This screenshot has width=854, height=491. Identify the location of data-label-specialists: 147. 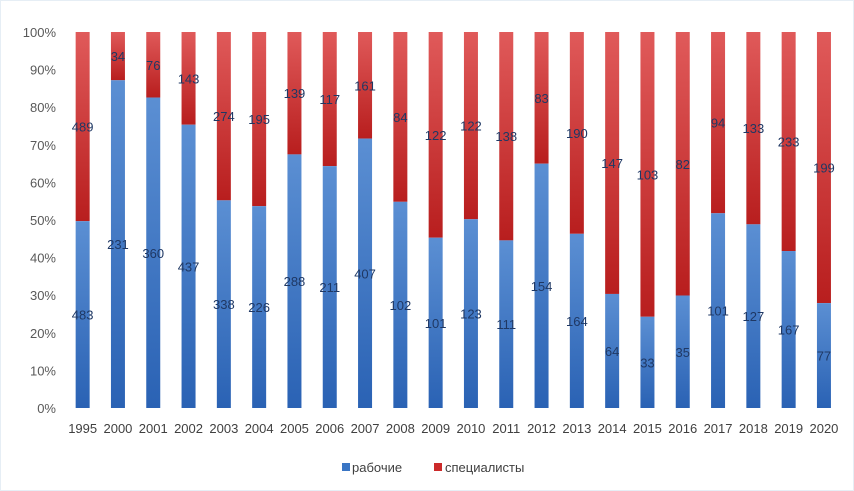
(612, 163).